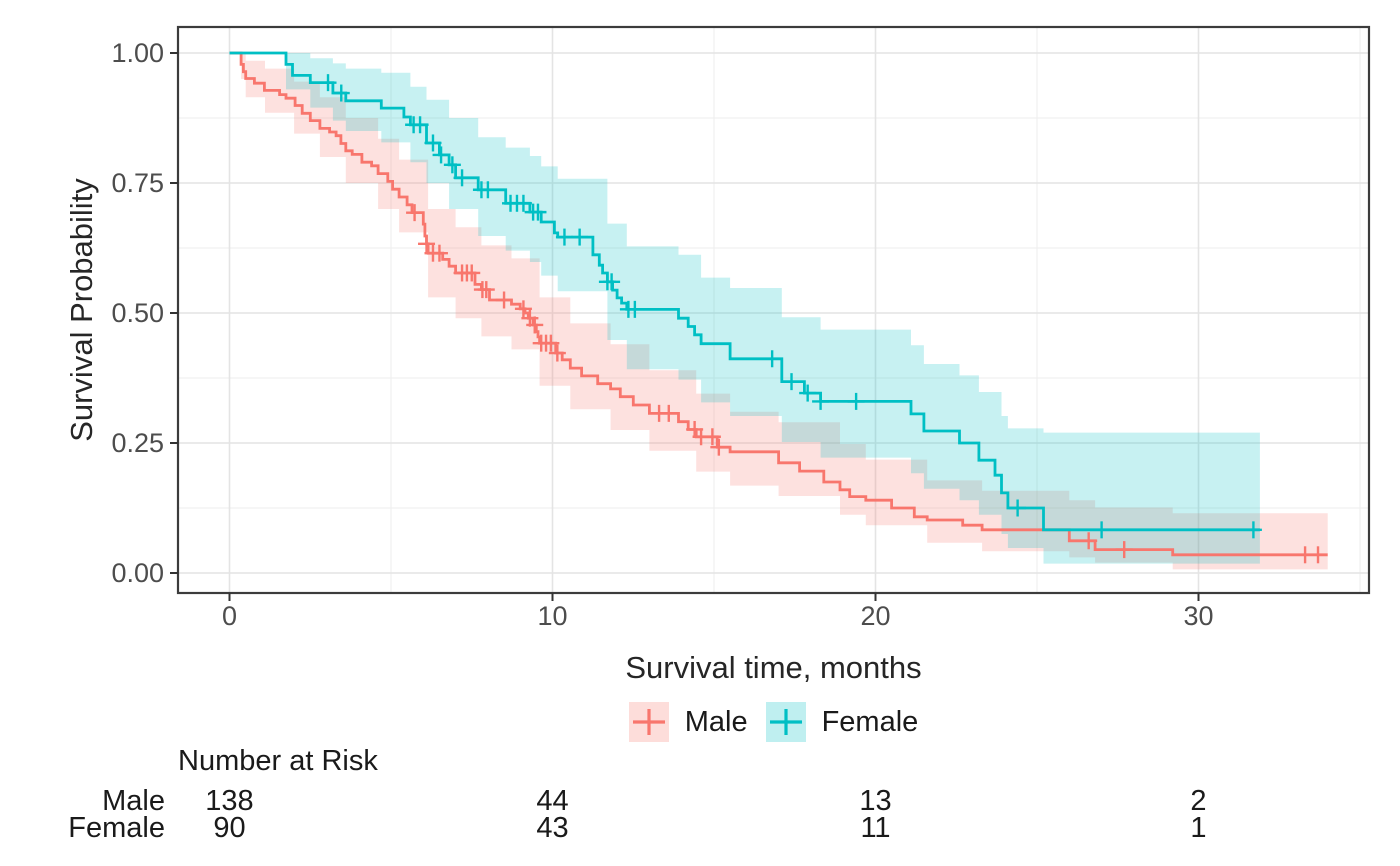 The image size is (1400, 866). What do you see at coordinates (278, 761) in the screenshot?
I see `risk-table-title: Number at Risk` at bounding box center [278, 761].